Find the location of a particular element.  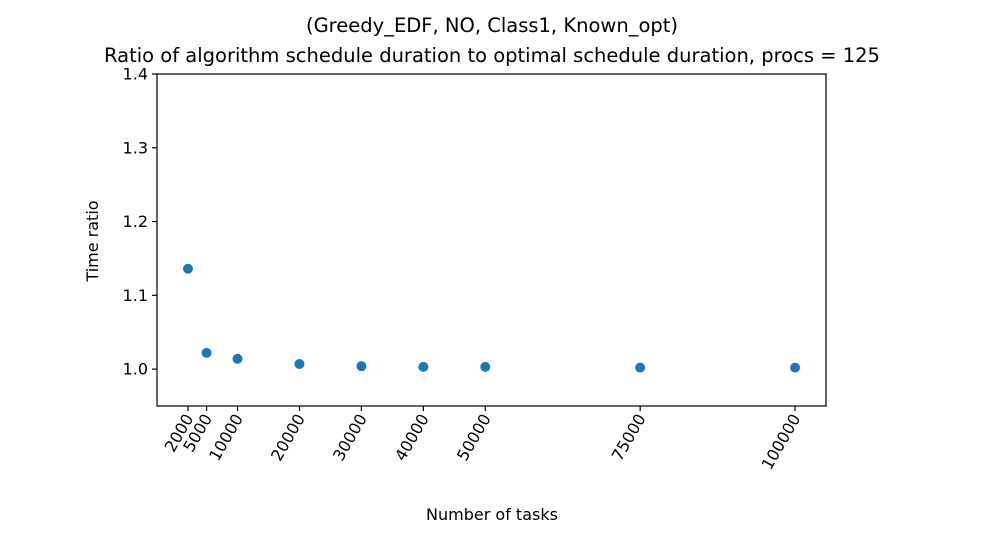

x-axis-label: Number of tasks is located at coordinates (492, 514).